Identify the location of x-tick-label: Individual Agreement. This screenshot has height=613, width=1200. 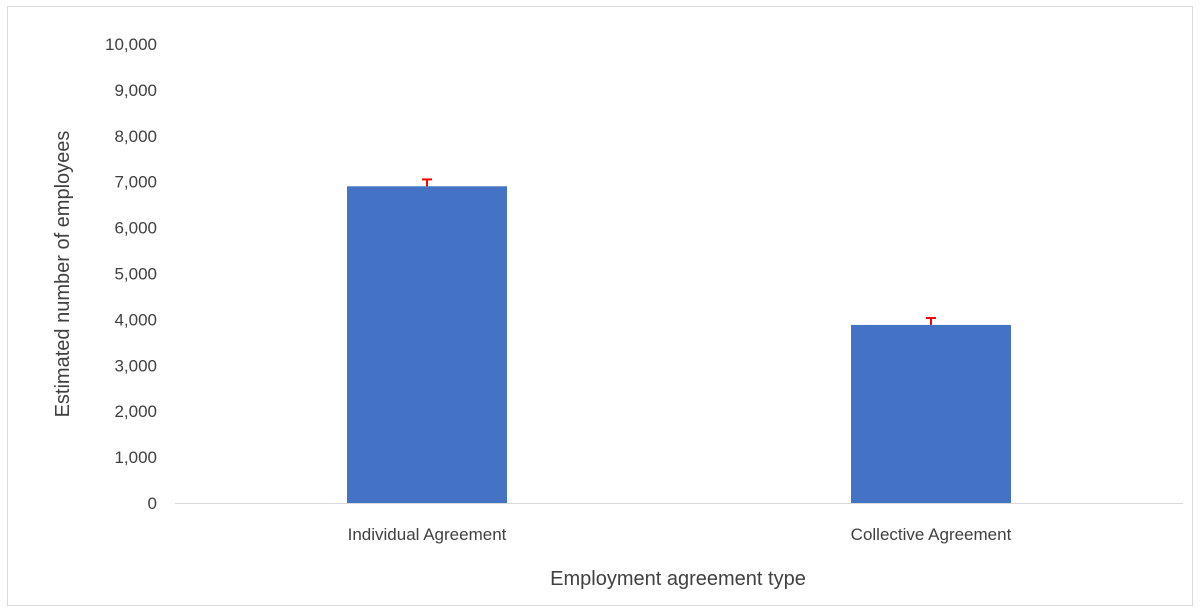
(427, 534).